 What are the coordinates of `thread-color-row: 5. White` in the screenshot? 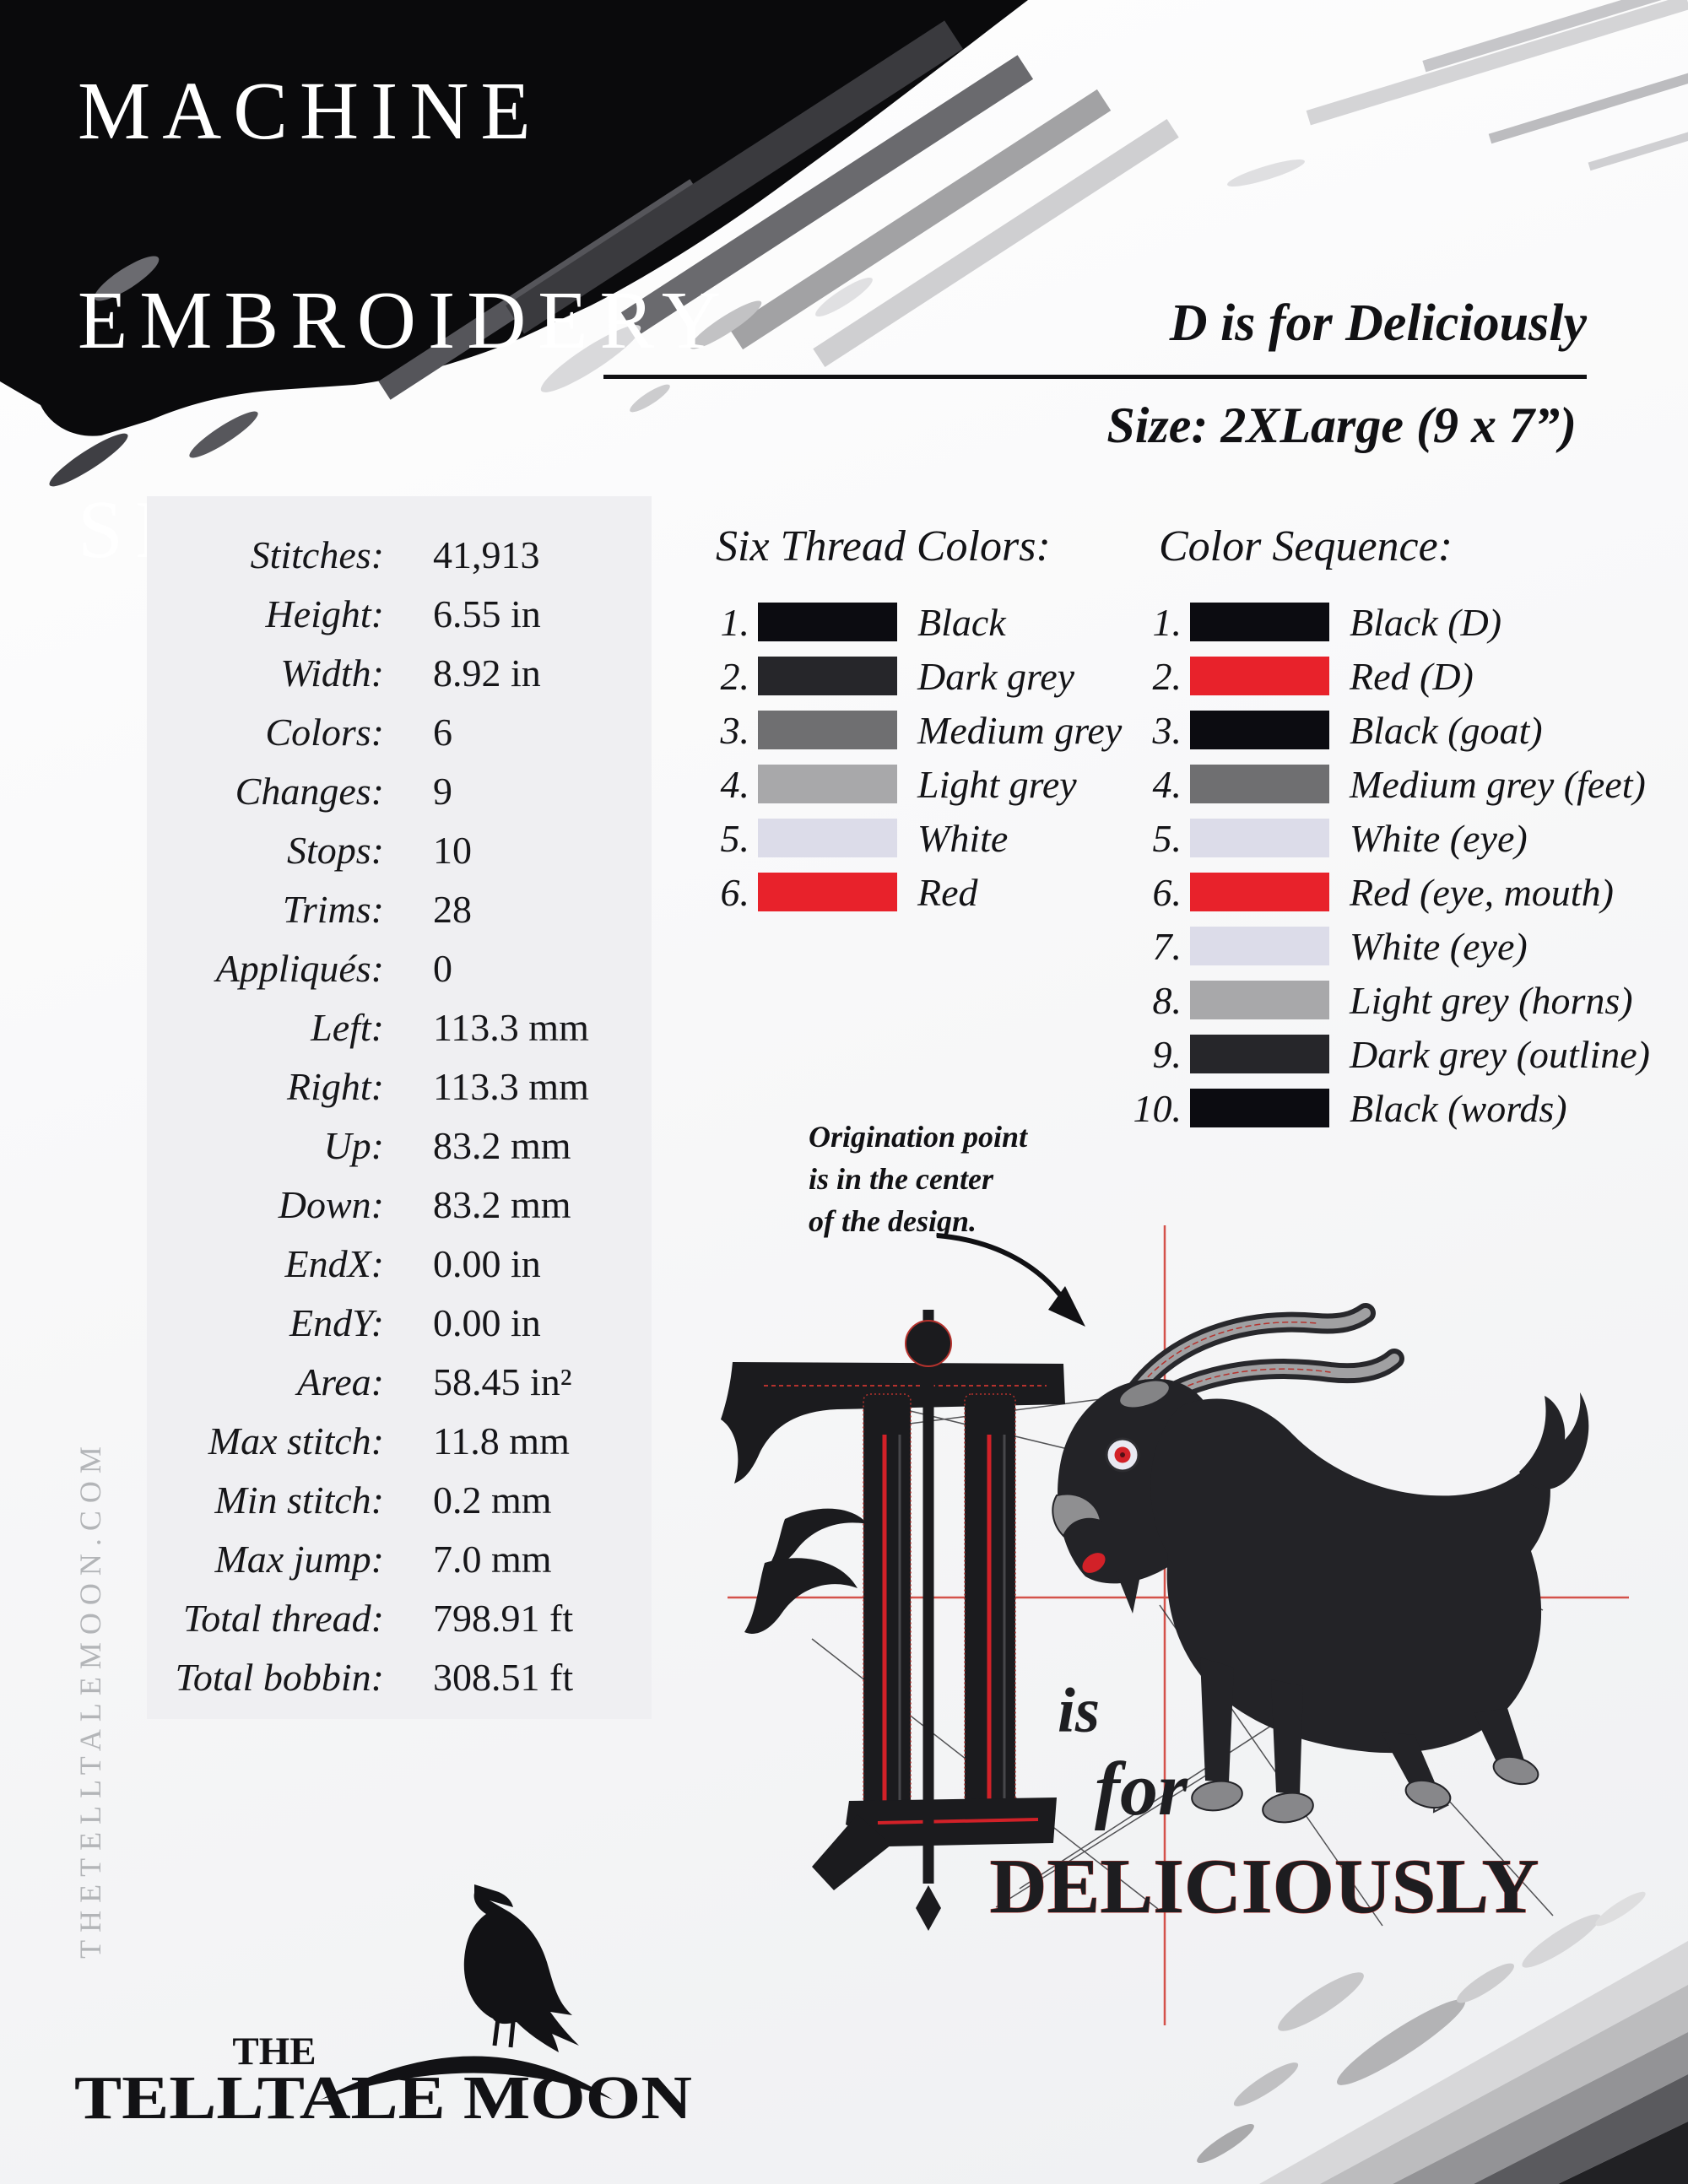 It's located at (919, 838).